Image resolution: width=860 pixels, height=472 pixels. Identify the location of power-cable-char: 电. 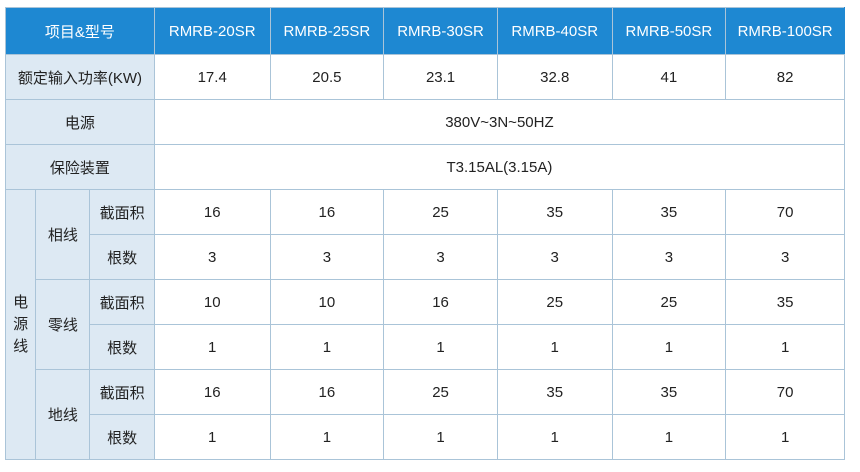
(21, 302).